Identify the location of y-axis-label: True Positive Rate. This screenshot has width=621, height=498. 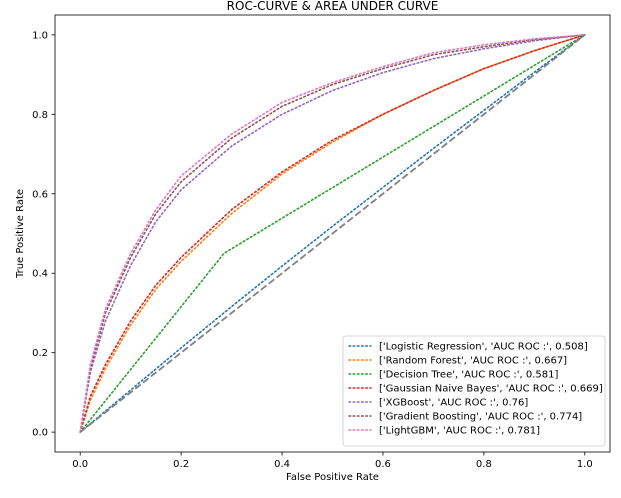
(20, 234).